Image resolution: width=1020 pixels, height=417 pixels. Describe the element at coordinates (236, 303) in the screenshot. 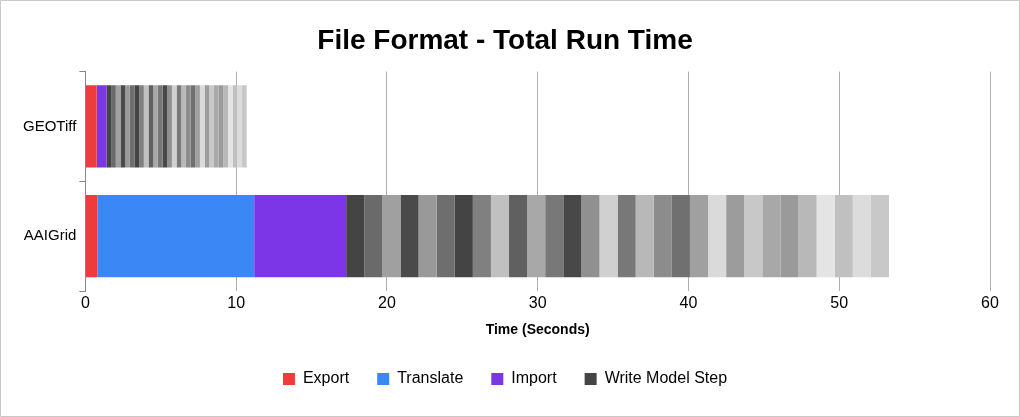

I see `x-tick-label: 10` at that location.